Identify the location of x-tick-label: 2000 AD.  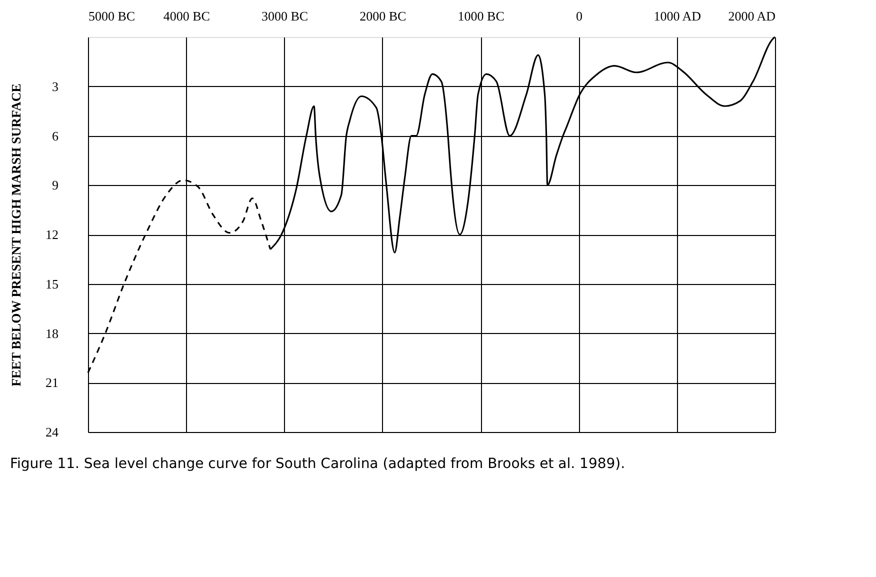
(752, 16).